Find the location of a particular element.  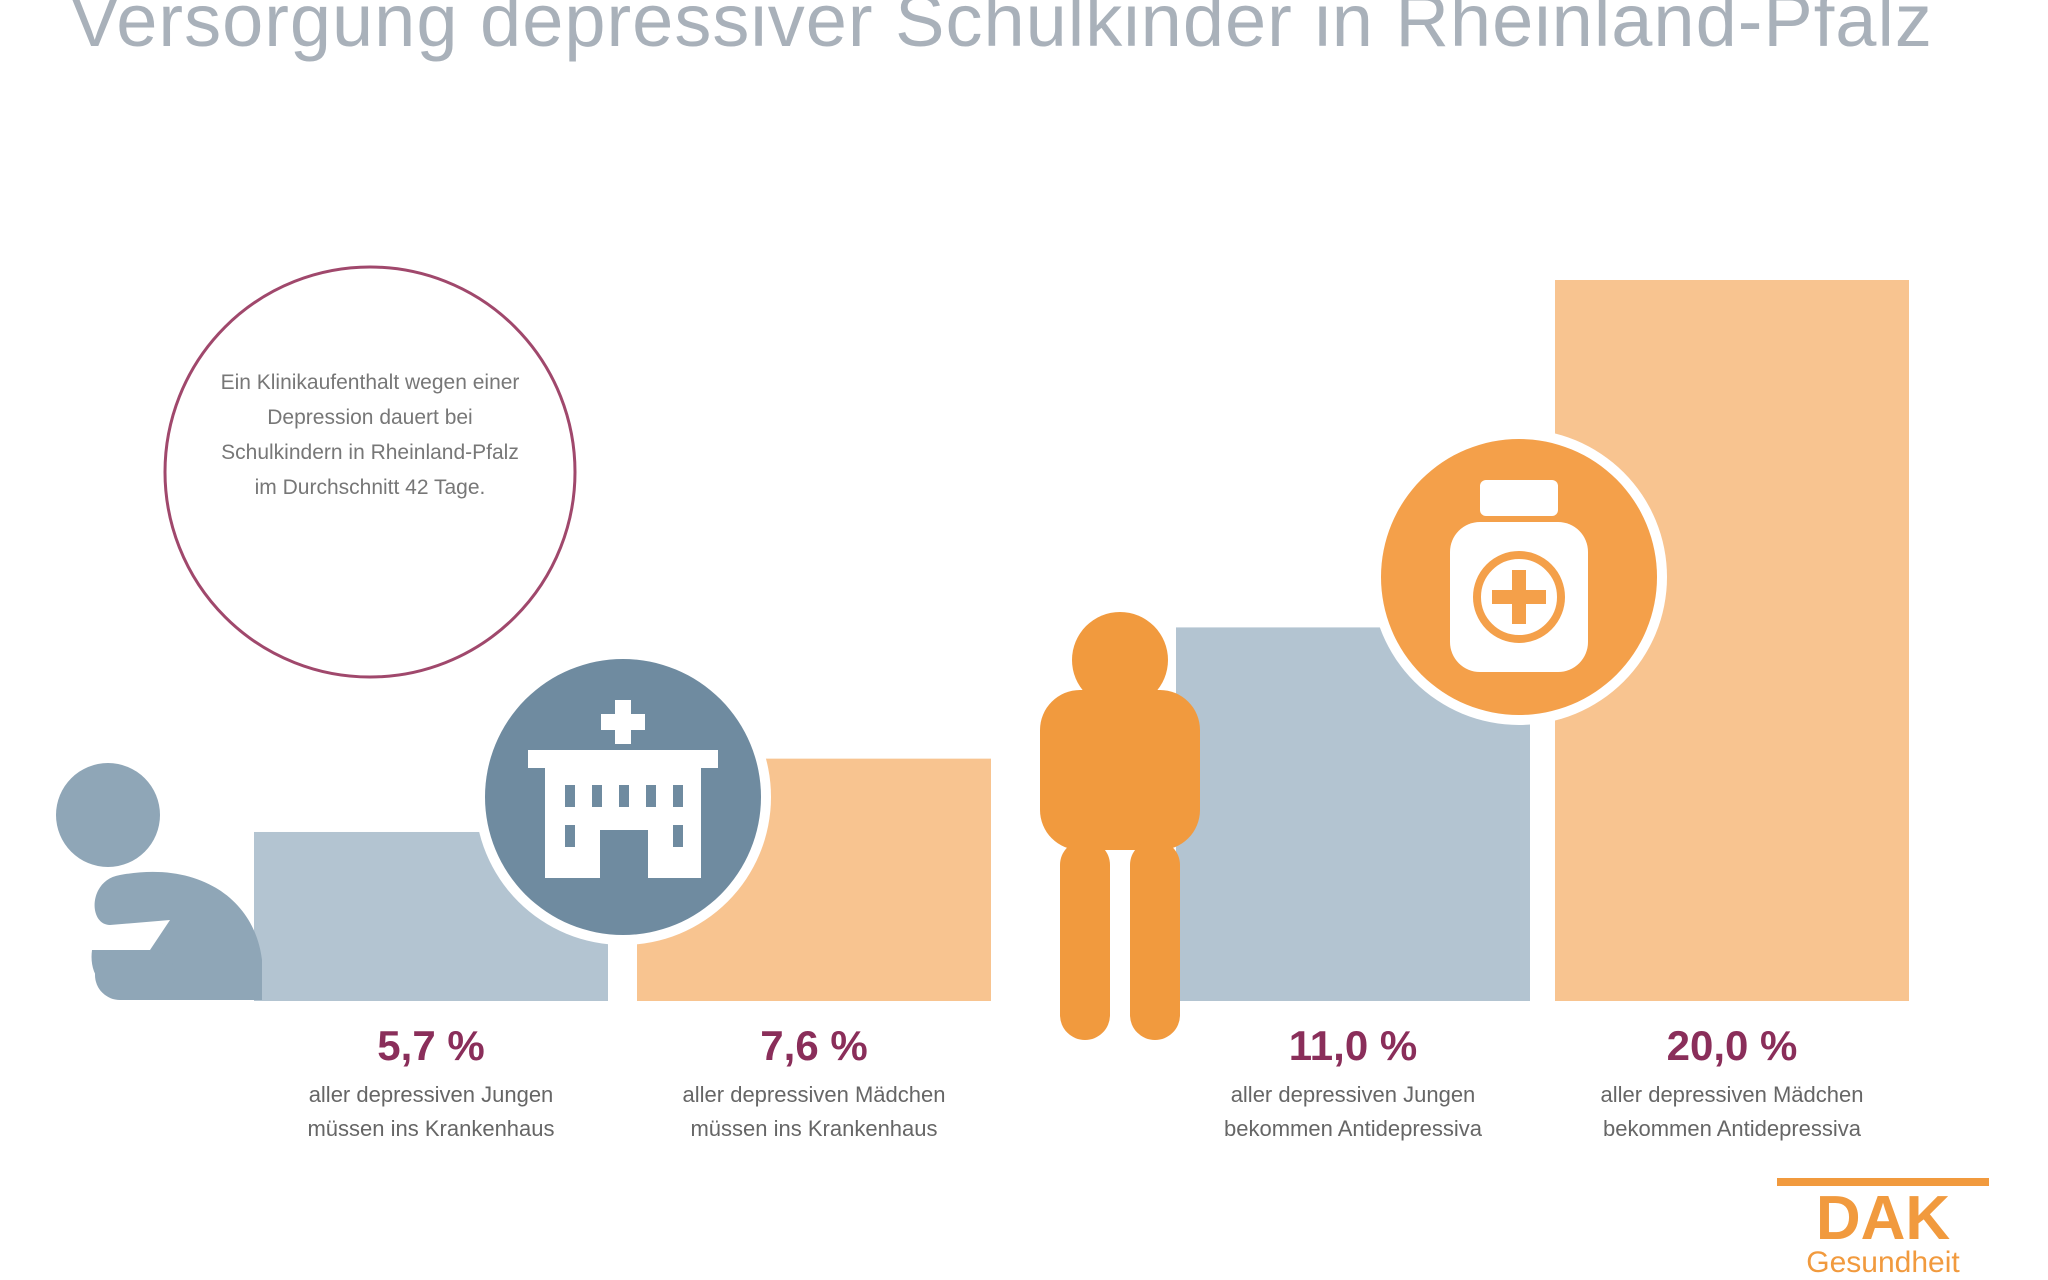

value-label: 5,7 % is located at coordinates (431, 1045).